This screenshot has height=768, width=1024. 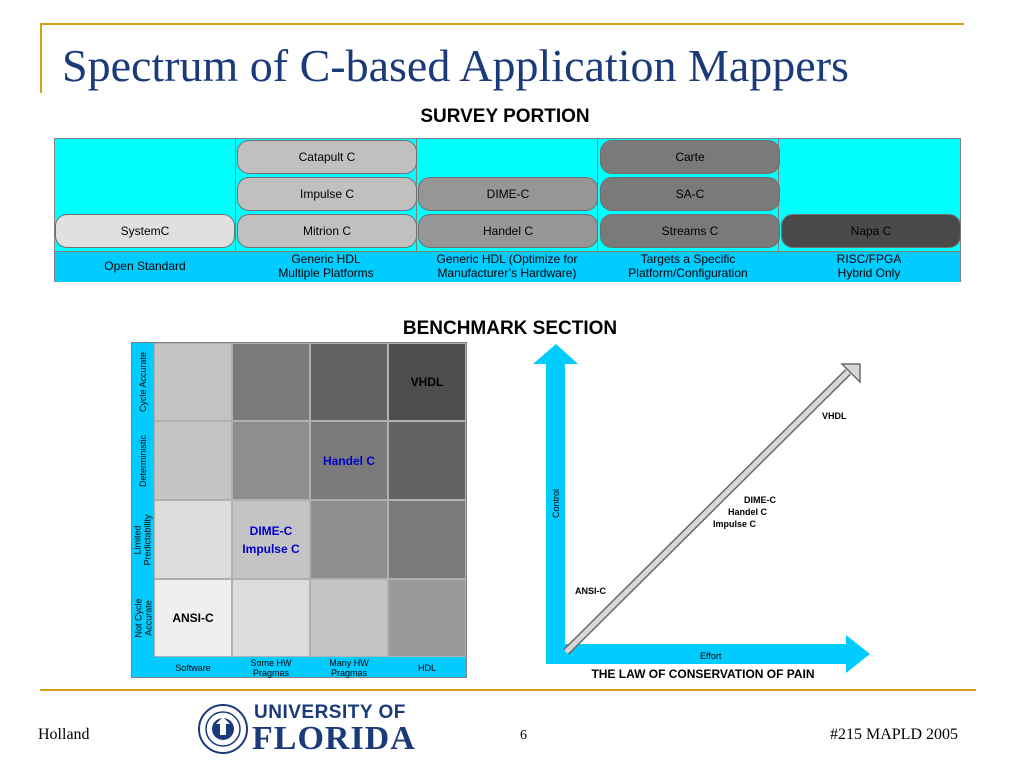 I want to click on grid-cell-label: ANSI-C, so click(x=193, y=618).